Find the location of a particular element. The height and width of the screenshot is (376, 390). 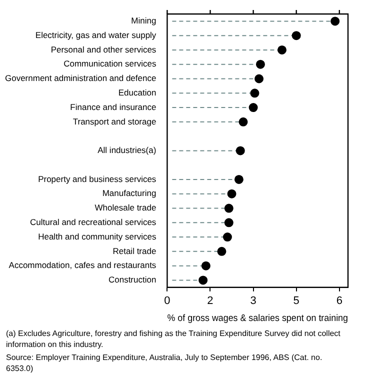

text: (a) Excludes Agriculture, forestry and fishing as the Training Expenditure Survey did not collect information on this industry. is located at coordinates (174, 339).